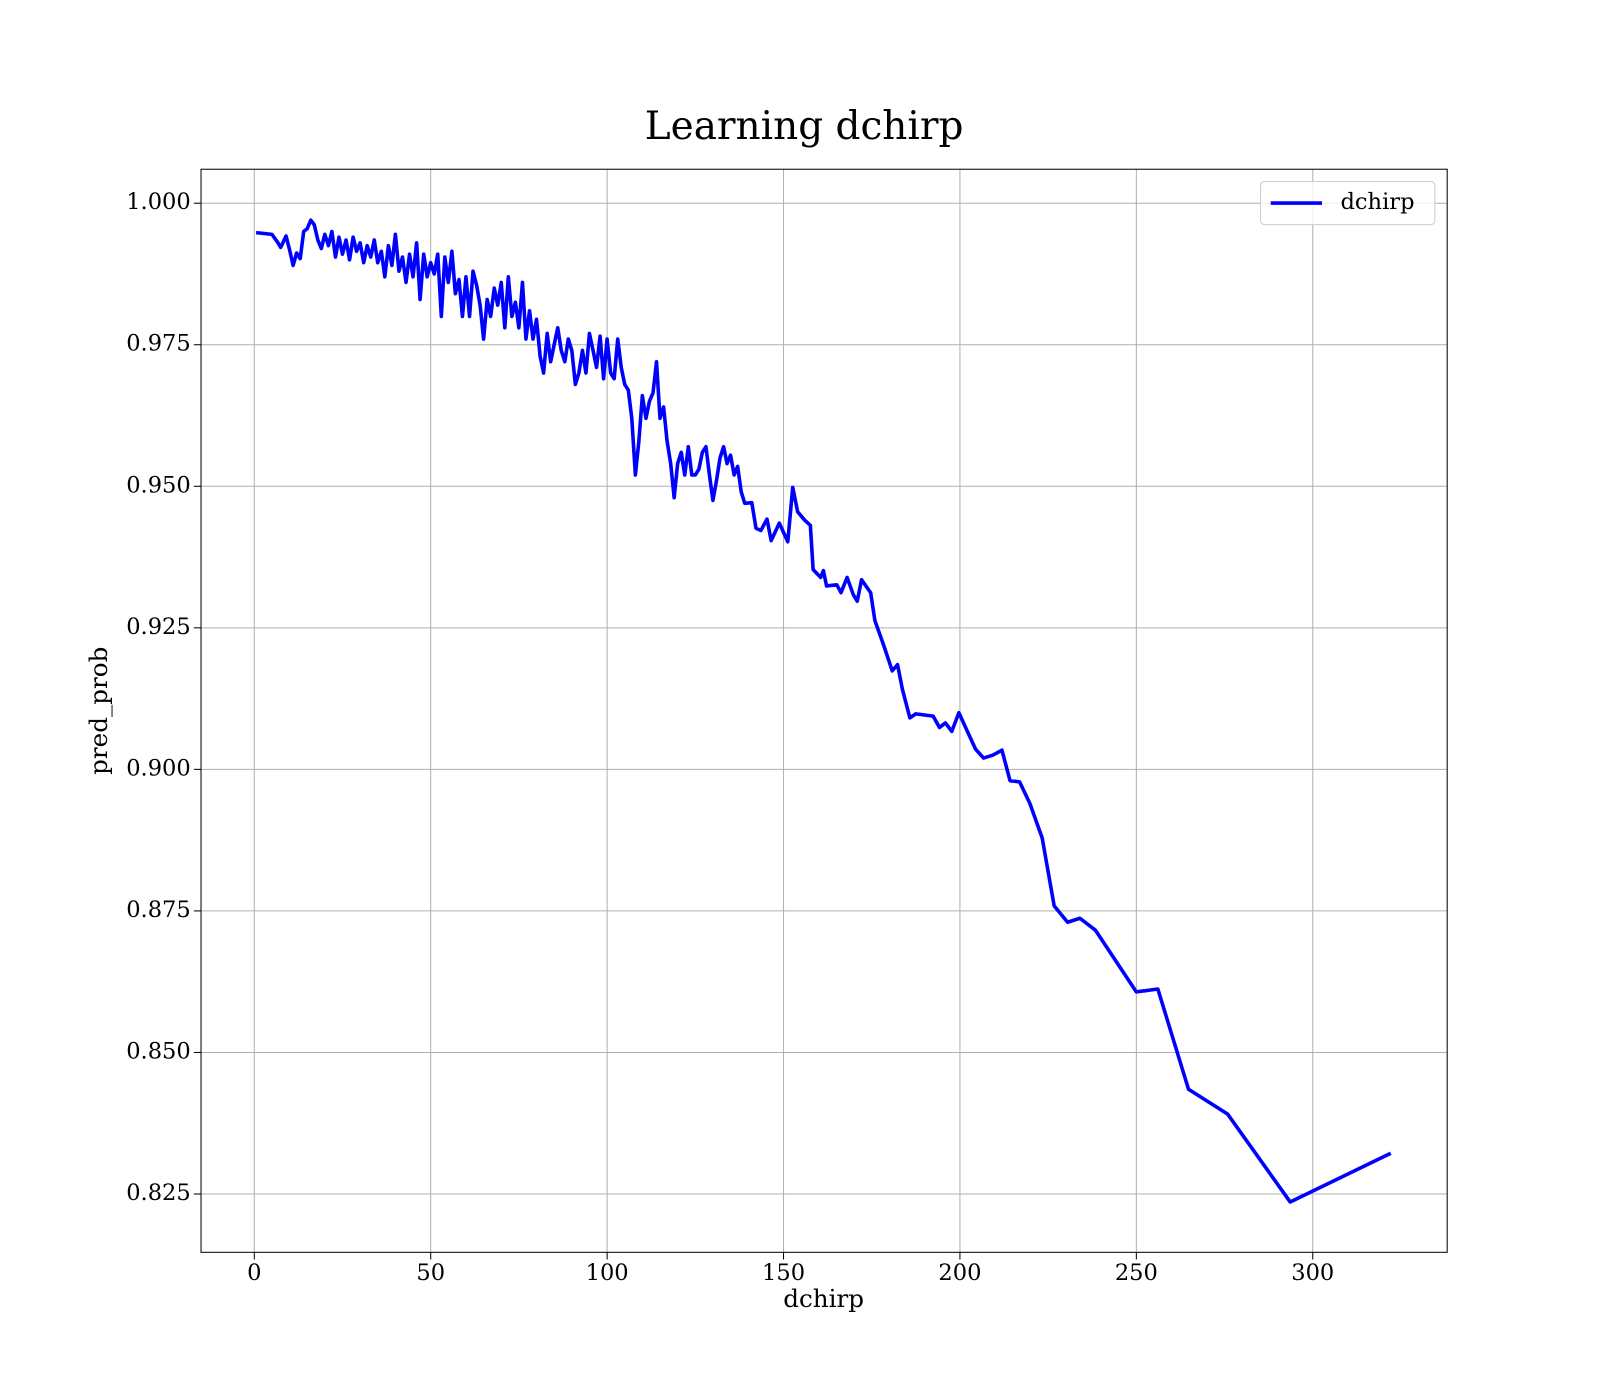 This screenshot has height=1400, width=1600. I want to click on y-tick-label: 0.925, so click(158, 627).